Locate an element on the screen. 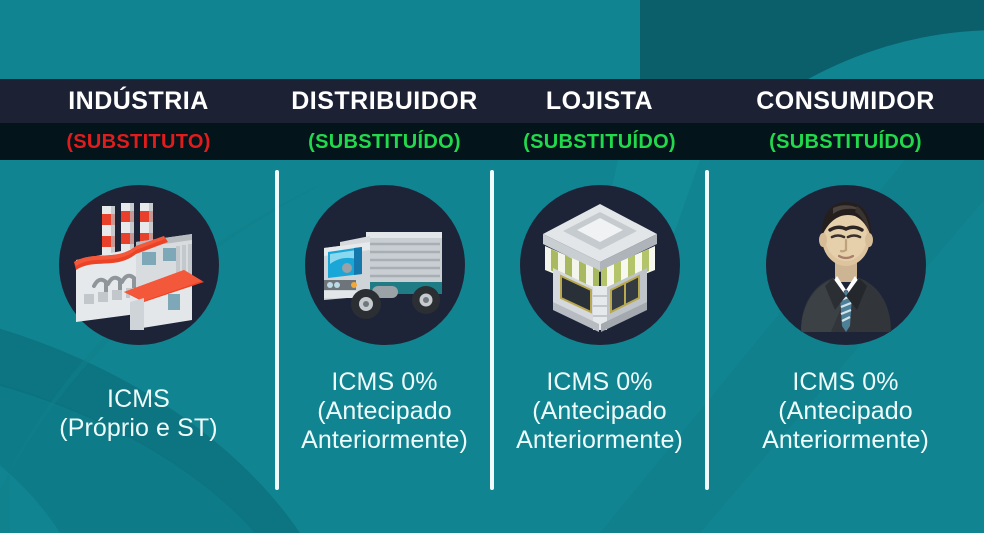 This screenshot has width=984, height=533. caption-lojista: ICMS 0% (Antecipado Anteriormente) is located at coordinates (599, 411).